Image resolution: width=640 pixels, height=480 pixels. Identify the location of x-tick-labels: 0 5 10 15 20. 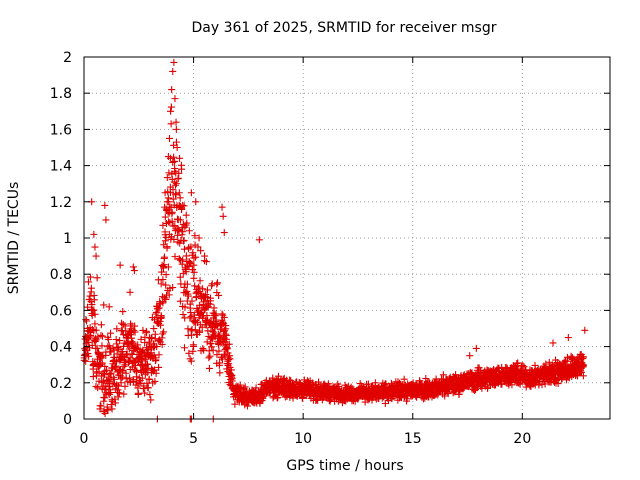
(306, 439).